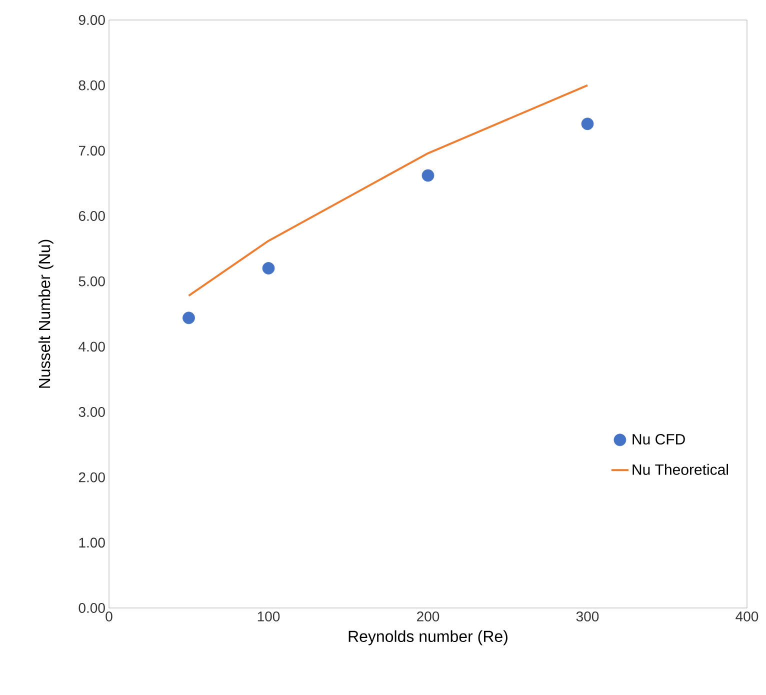 Image resolution: width=766 pixels, height=695 pixels. What do you see at coordinates (428, 638) in the screenshot?
I see `x-axis-title: Reynolds number (Re)` at bounding box center [428, 638].